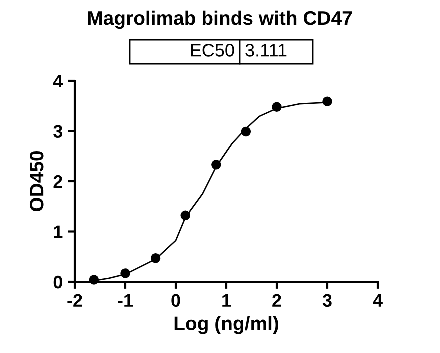 This screenshot has width=440, height=353. What do you see at coordinates (226, 325) in the screenshot?
I see `x-axis-title: Log (ng/ml)` at bounding box center [226, 325].